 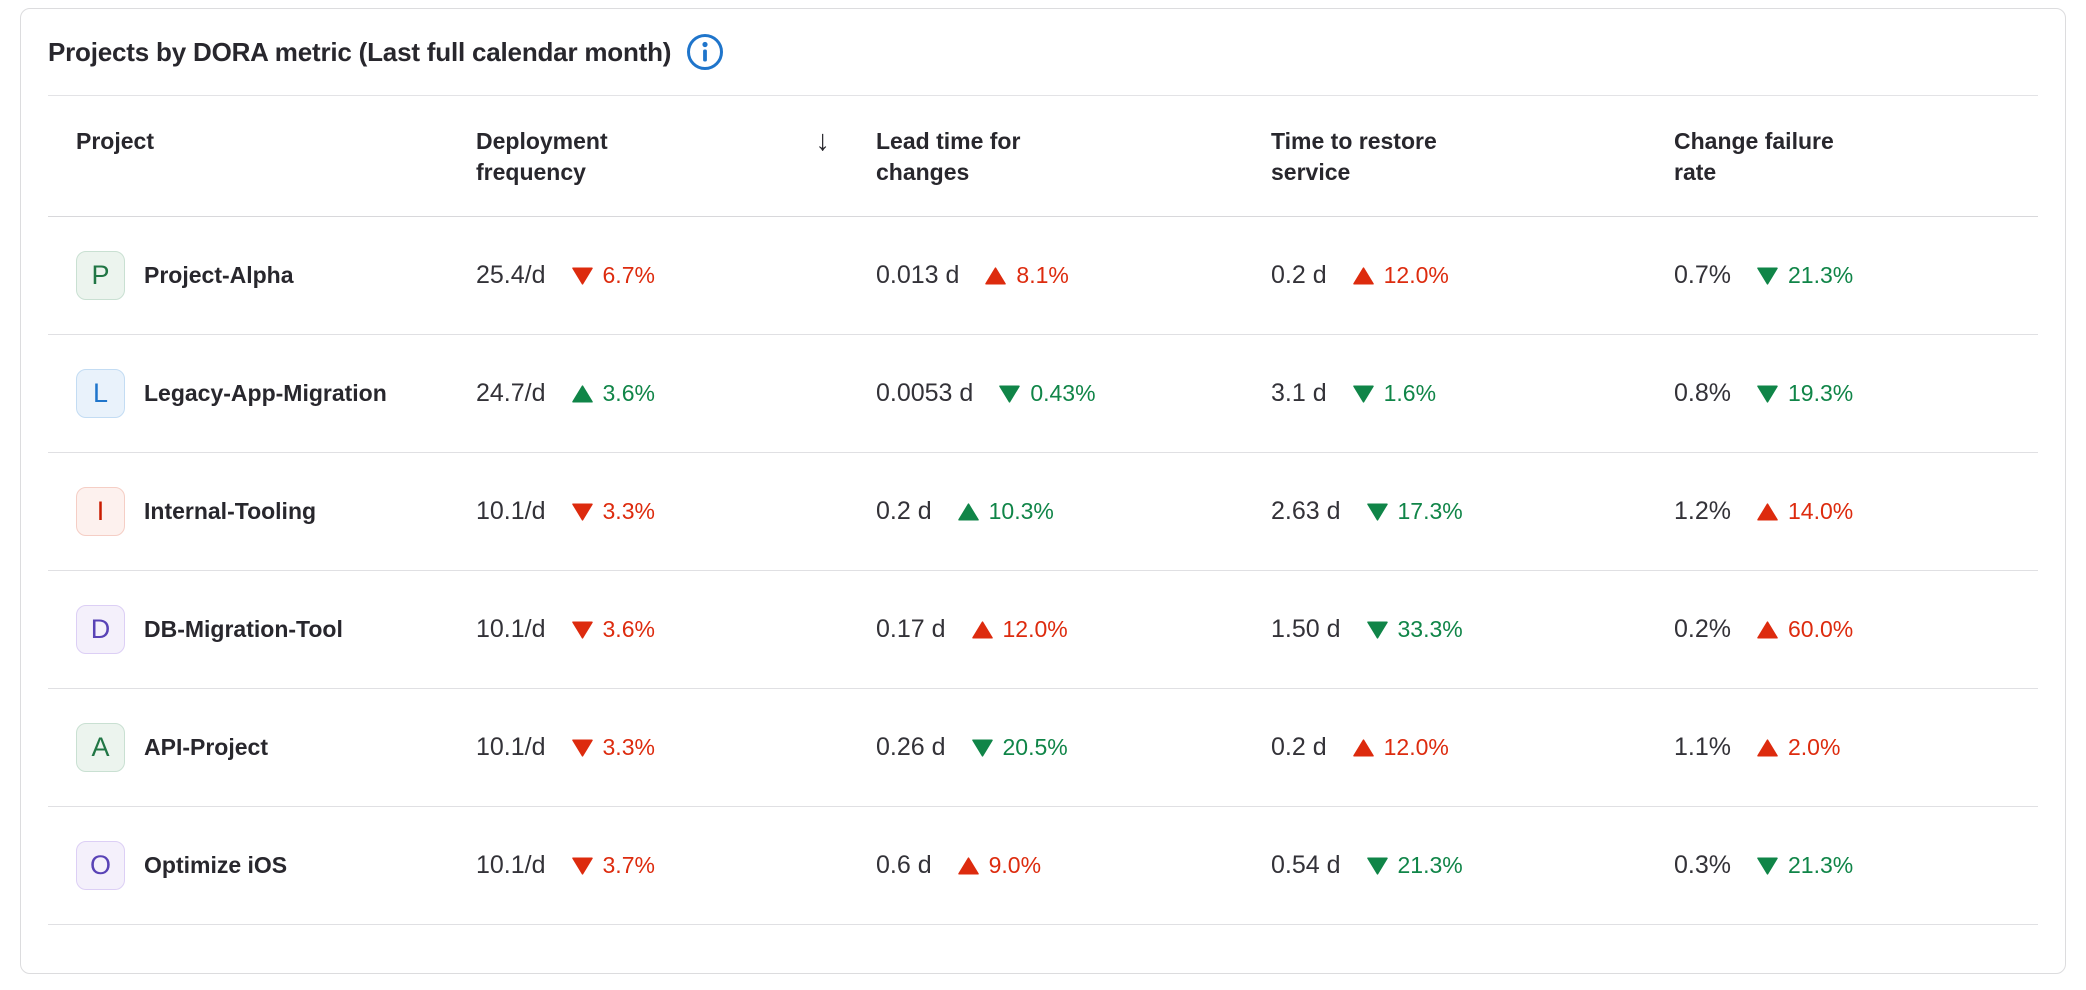 What do you see at coordinates (230, 511) in the screenshot?
I see `project-name-link: Internal-Tooling` at bounding box center [230, 511].